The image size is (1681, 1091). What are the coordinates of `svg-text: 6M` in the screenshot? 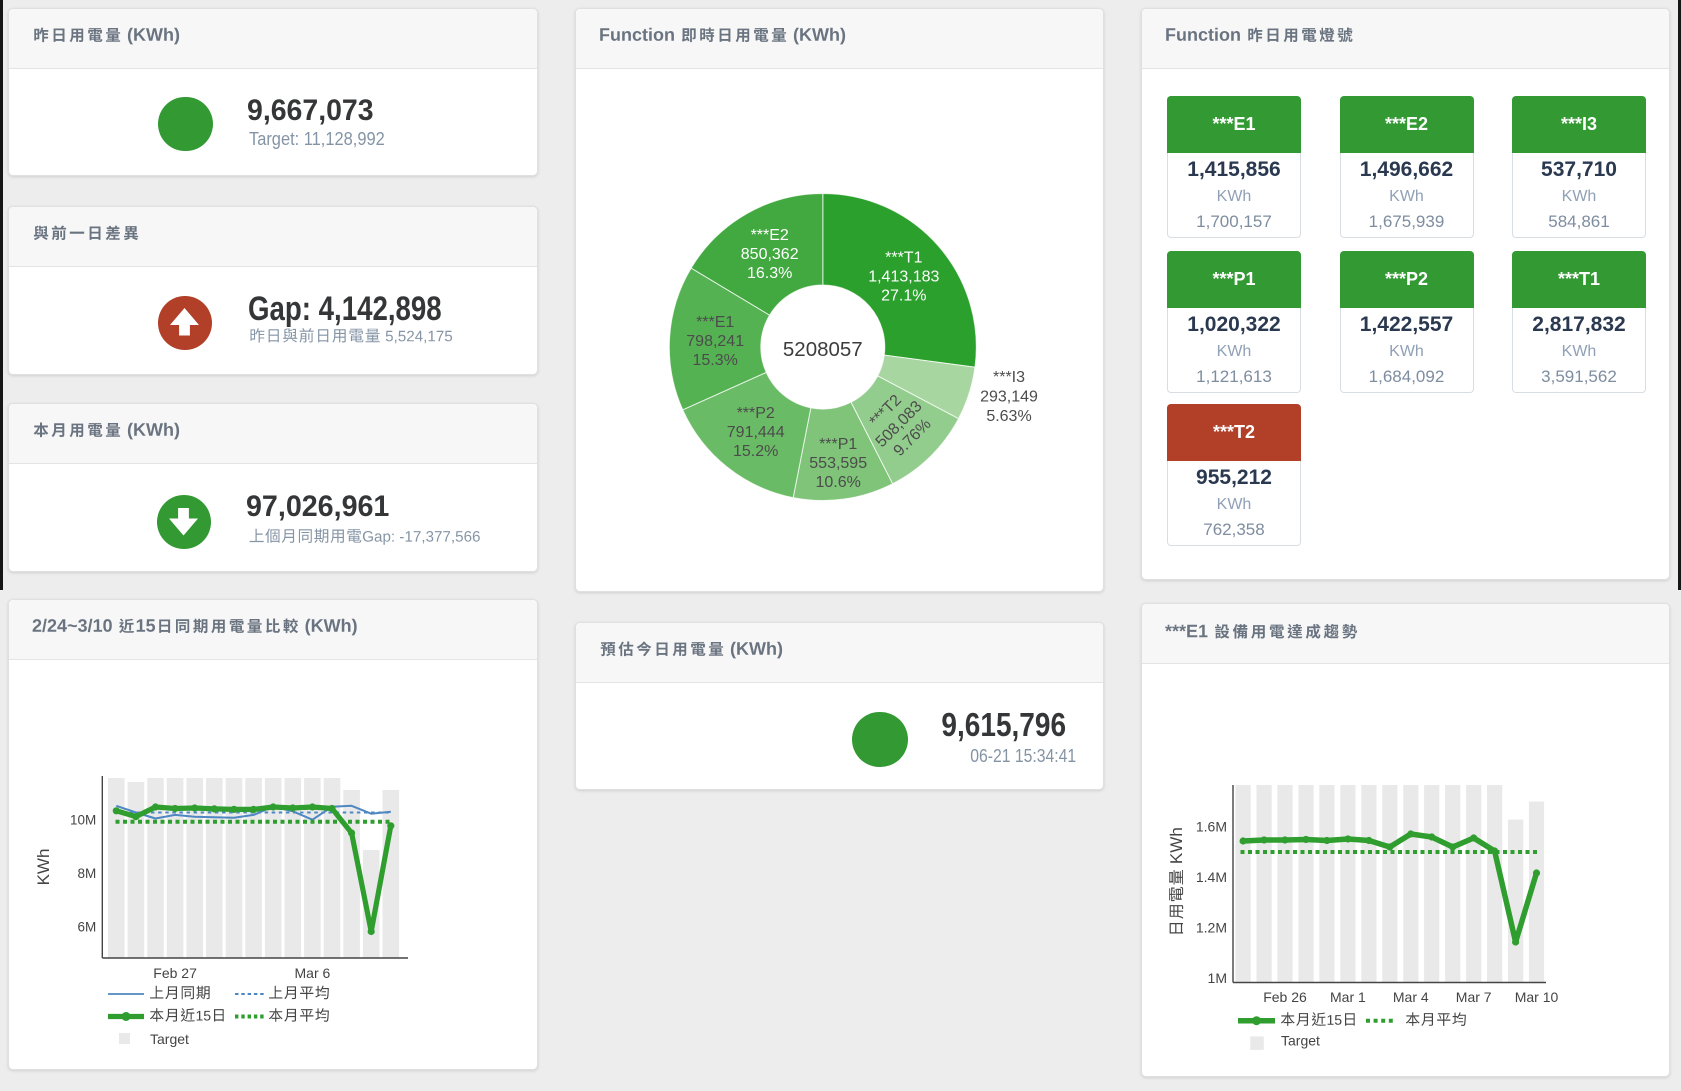 It's located at (87, 927).